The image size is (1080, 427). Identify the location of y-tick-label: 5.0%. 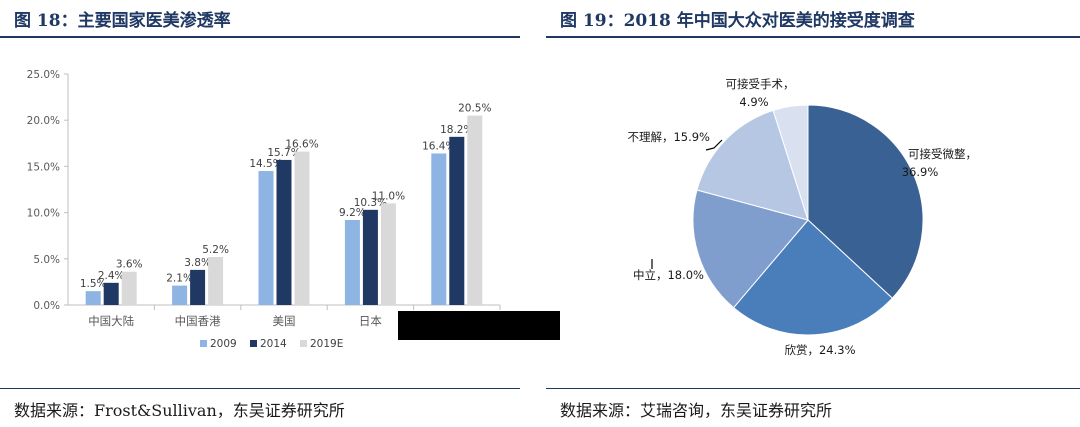
(46, 260).